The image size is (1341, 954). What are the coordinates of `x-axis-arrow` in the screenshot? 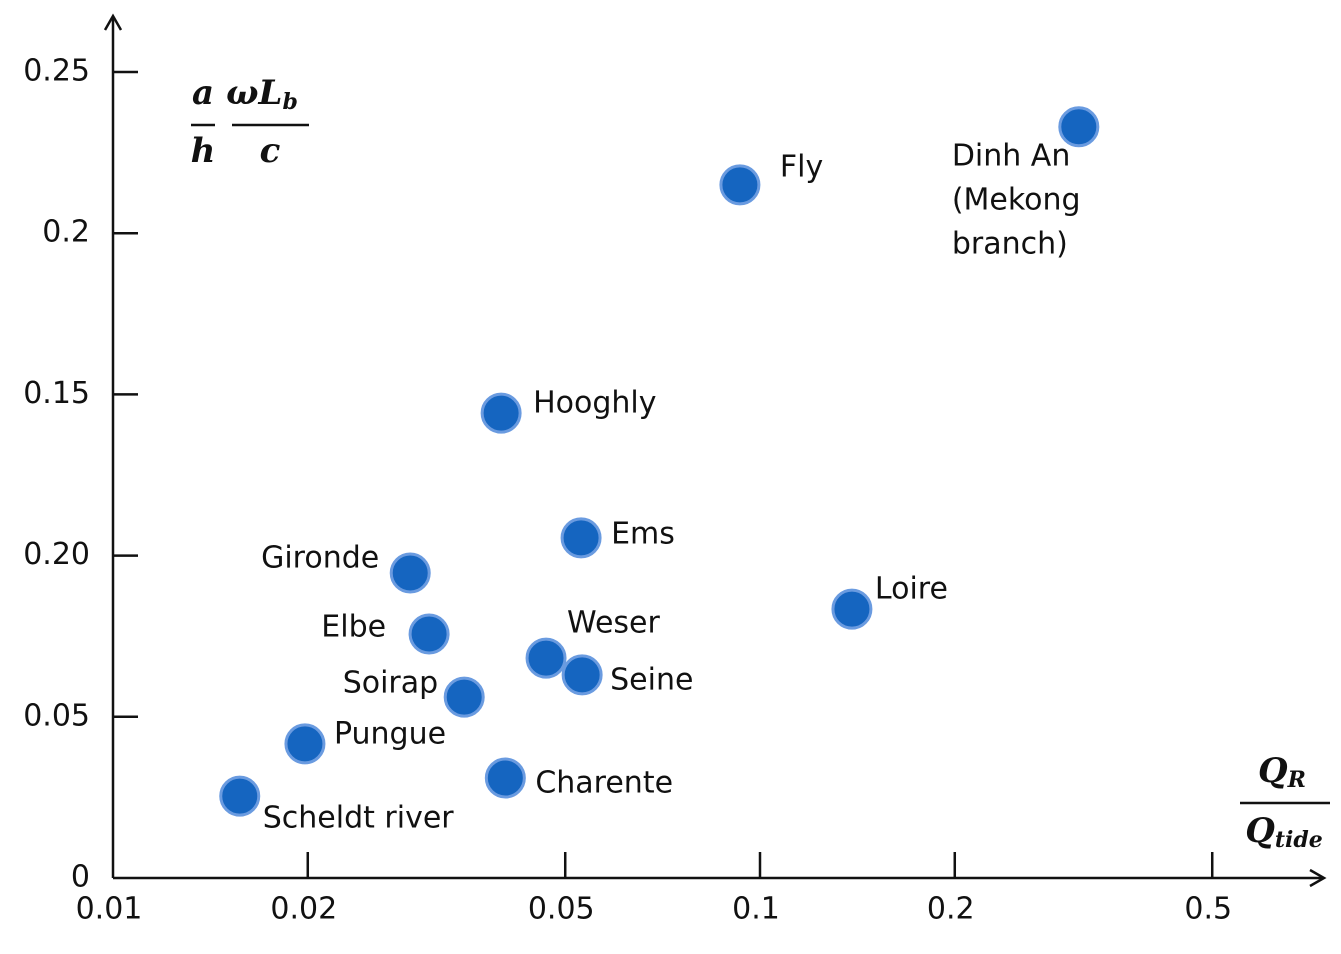 It's located at (1318, 878).